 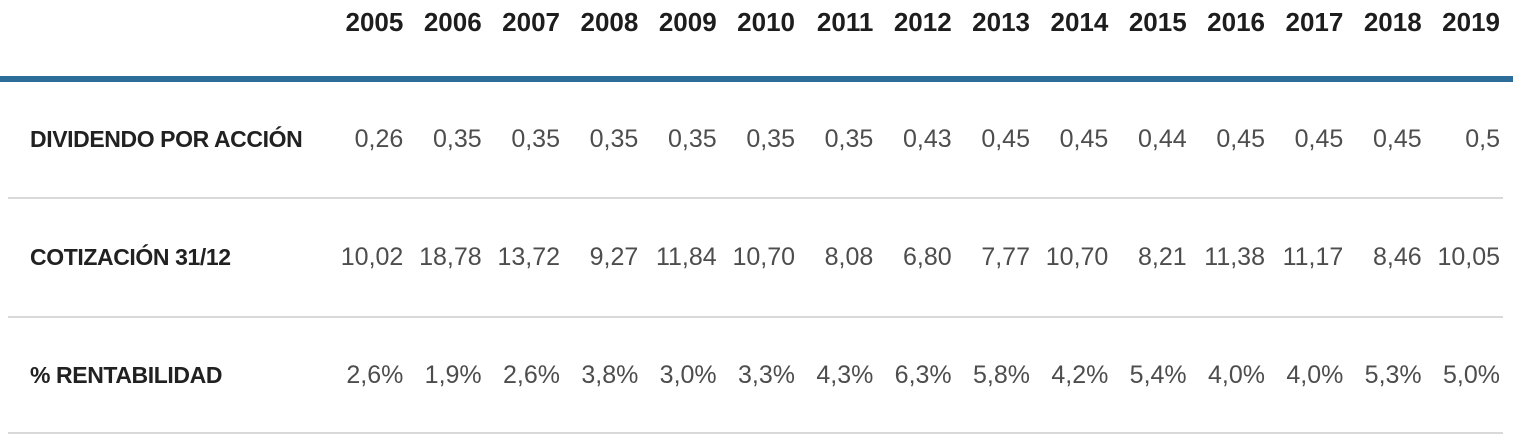 What do you see at coordinates (1482, 139) in the screenshot?
I see `dividendo-value: 0,5` at bounding box center [1482, 139].